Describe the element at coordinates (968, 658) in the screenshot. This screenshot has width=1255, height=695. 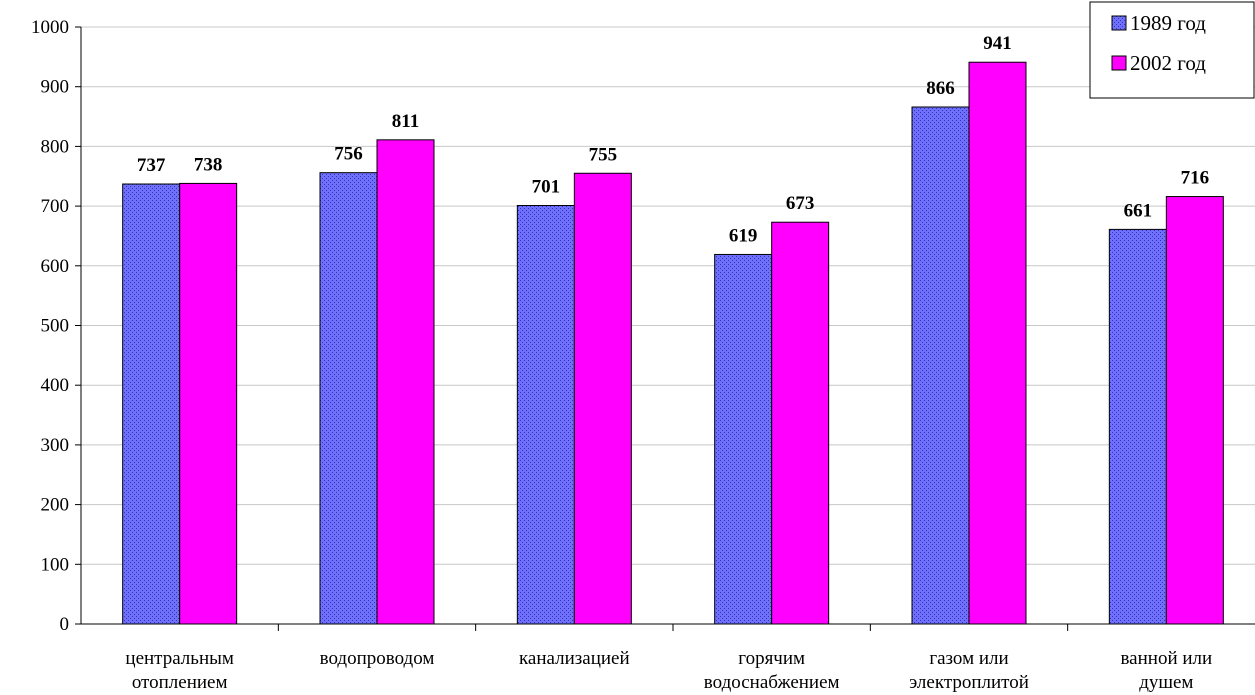
I see `x-category-label: газом или` at that location.